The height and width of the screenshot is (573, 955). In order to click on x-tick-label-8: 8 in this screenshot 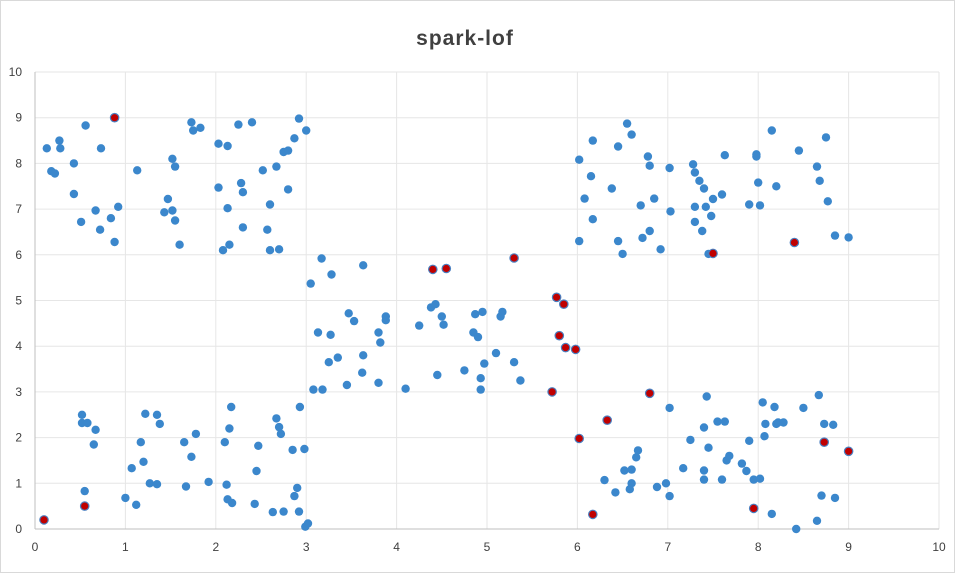, I will do `click(758, 547)`.